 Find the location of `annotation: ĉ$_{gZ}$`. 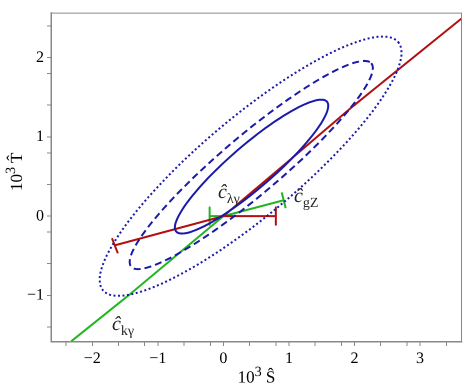

annotation: ĉ$_{gZ}$ is located at coordinates (306, 198).